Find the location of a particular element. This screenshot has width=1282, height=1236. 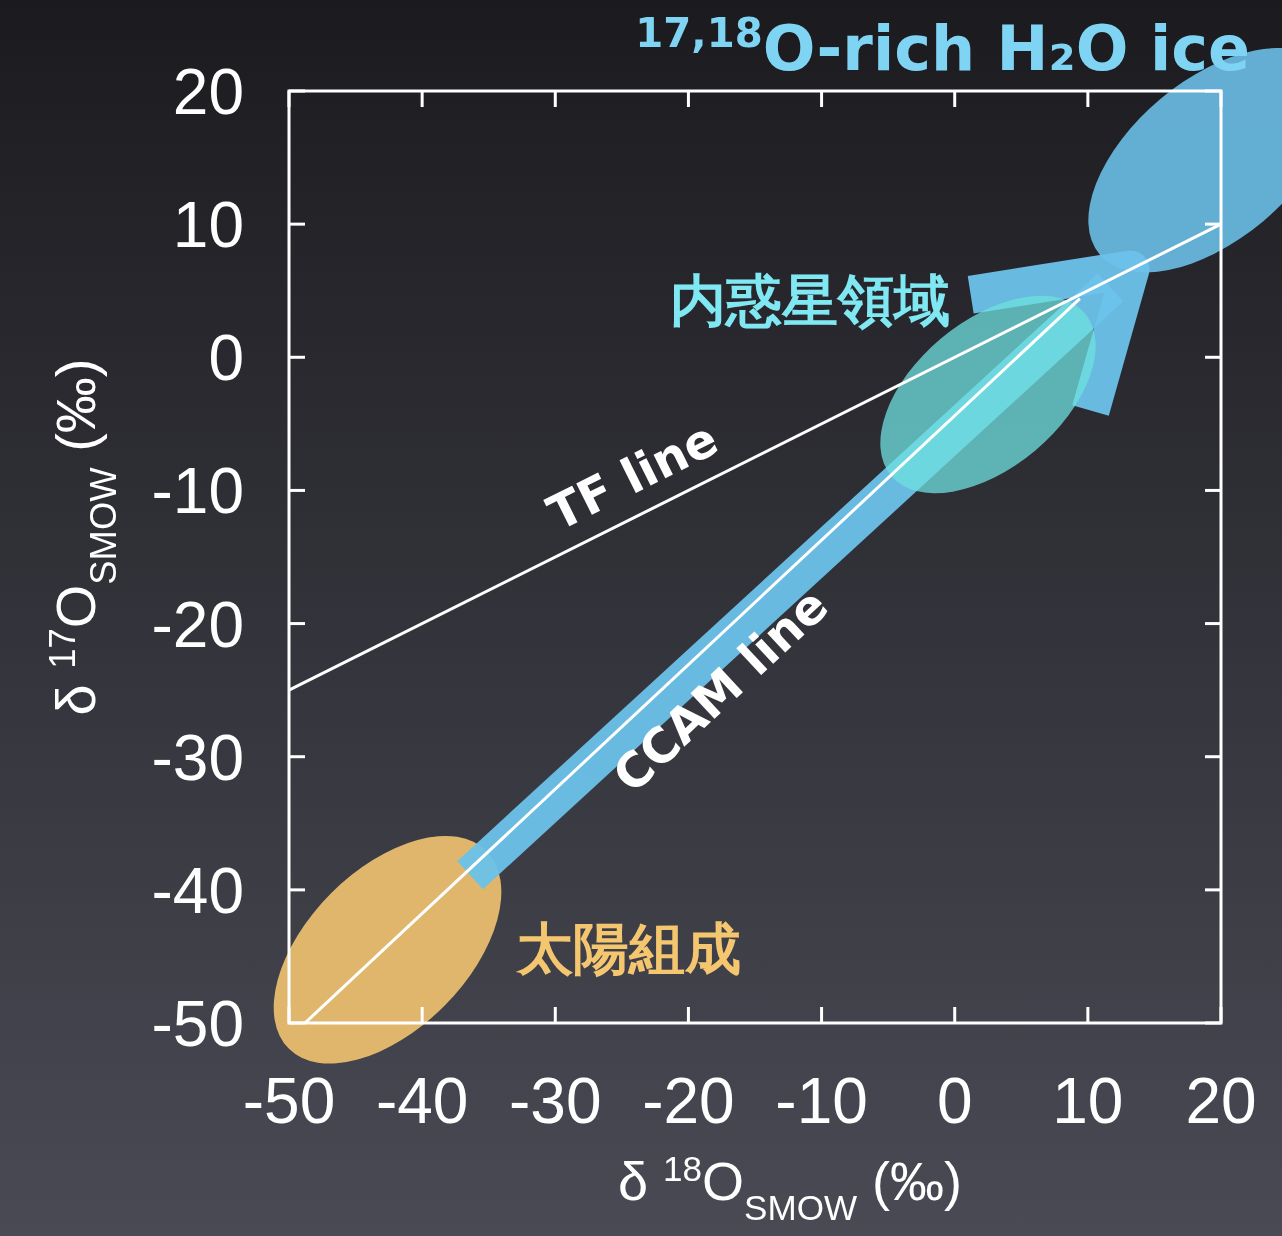

y-tick-label: 0 is located at coordinates (226, 358).